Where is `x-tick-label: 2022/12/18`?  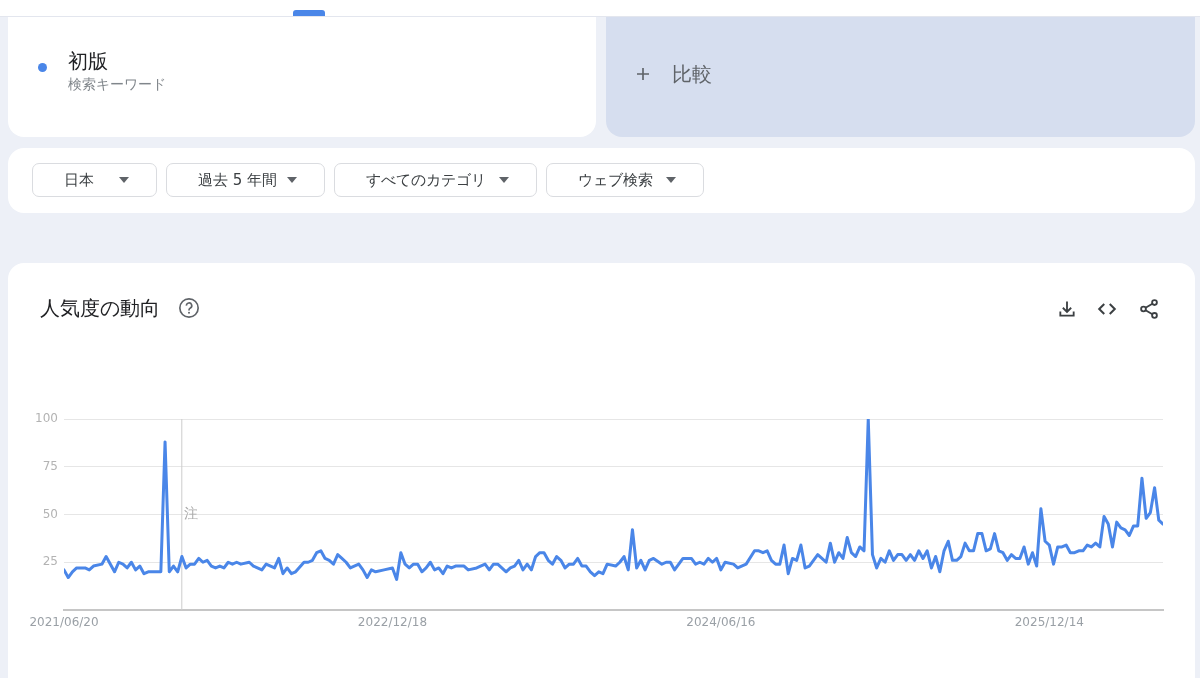 x-tick-label: 2022/12/18 is located at coordinates (392, 622).